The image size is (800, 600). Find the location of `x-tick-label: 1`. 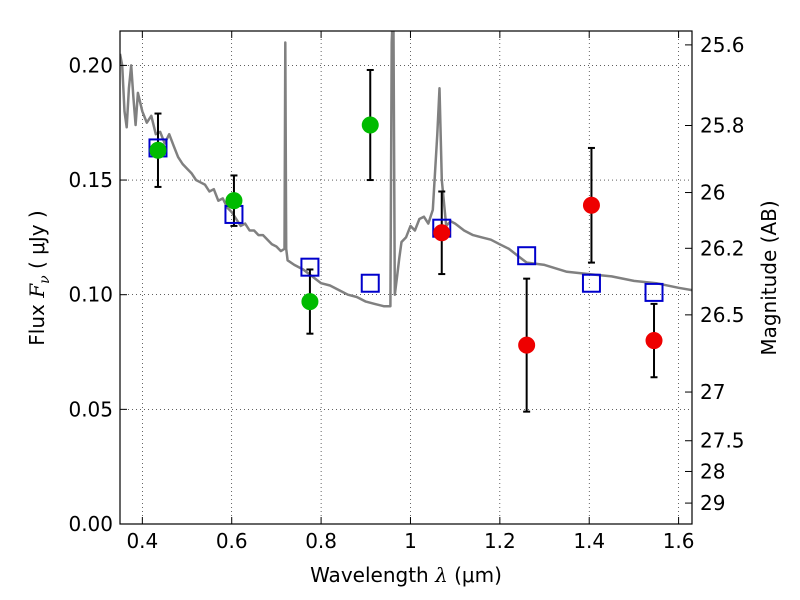

x-tick-label: 1 is located at coordinates (410, 541).